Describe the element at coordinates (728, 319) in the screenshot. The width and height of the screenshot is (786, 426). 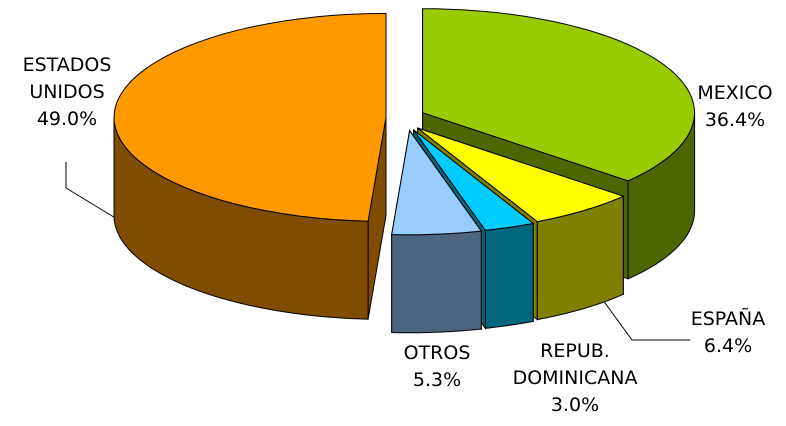
I see `category-label: ESPAÑA` at that location.